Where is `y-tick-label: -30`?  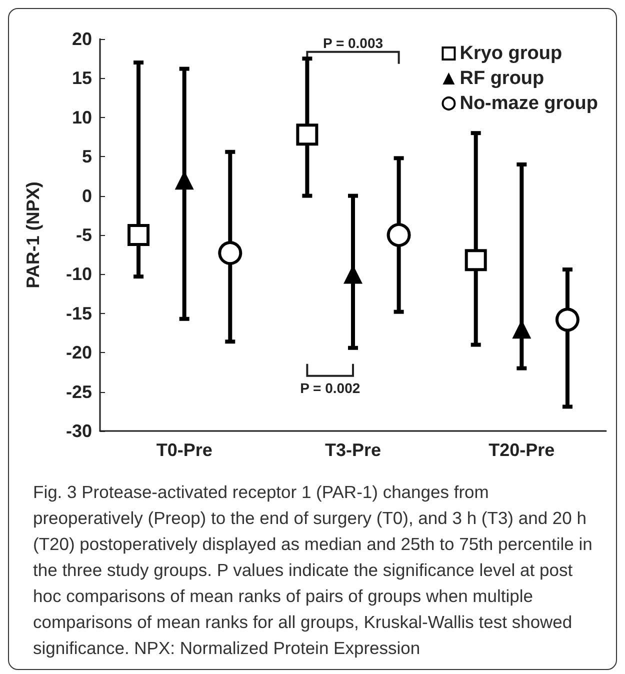
y-tick-label: -30 is located at coordinates (79, 431).